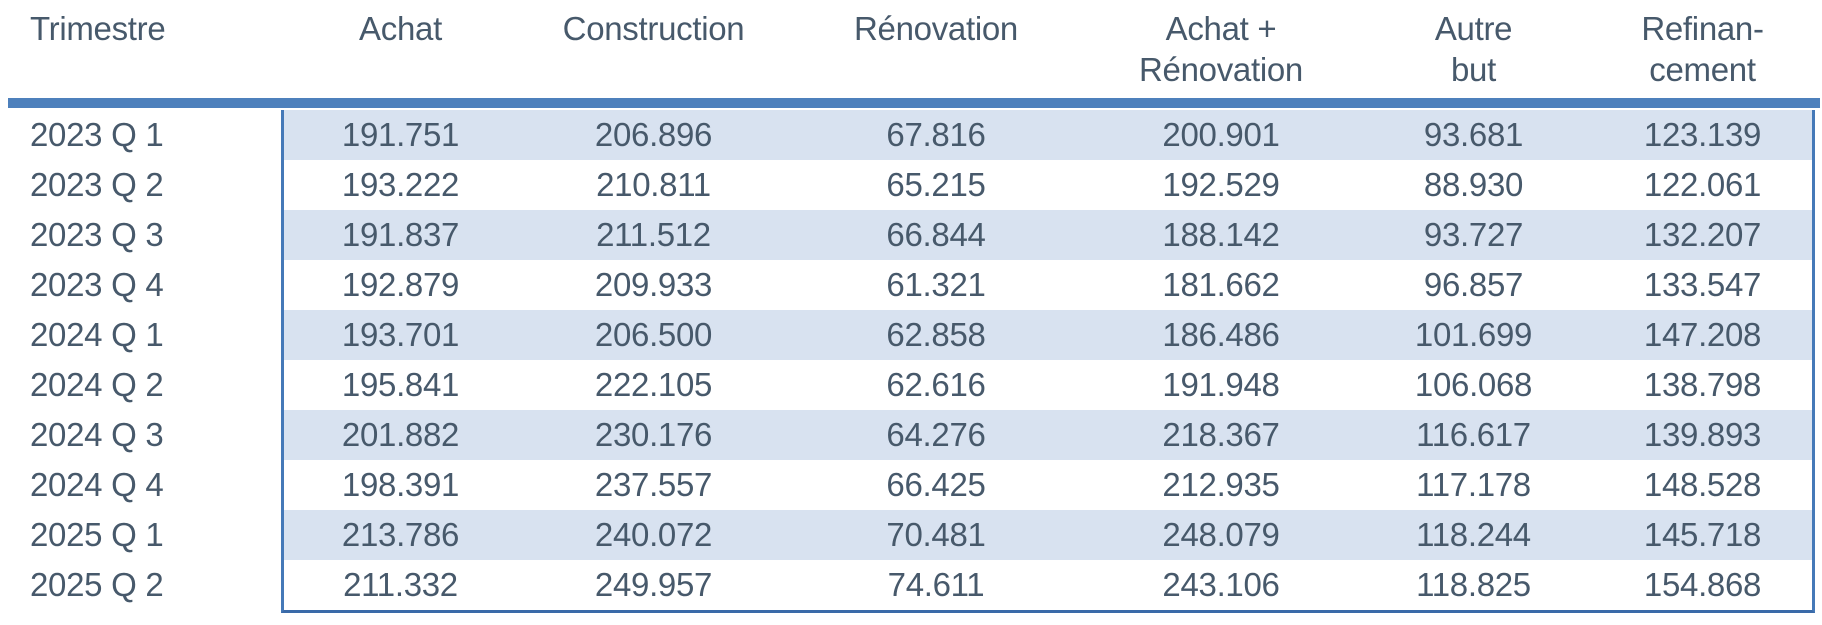 This screenshot has height=625, width=1822. Describe the element at coordinates (1221, 184) in the screenshot. I see `cell-achat-renovation: 192.529` at that location.